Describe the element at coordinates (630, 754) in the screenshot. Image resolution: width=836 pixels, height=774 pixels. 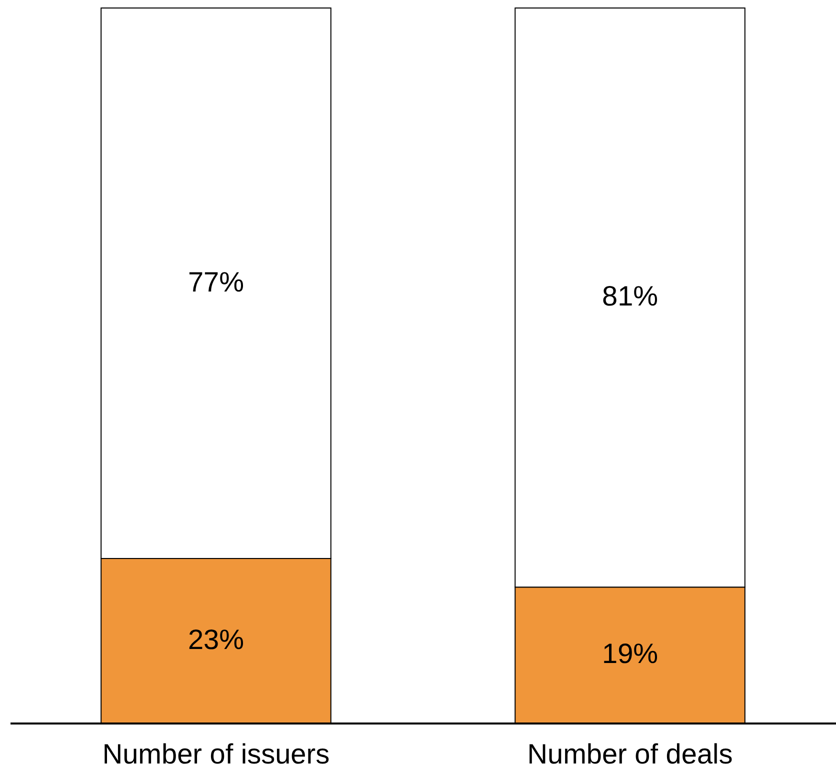
I see `x-tick-label: Number of deals` at that location.